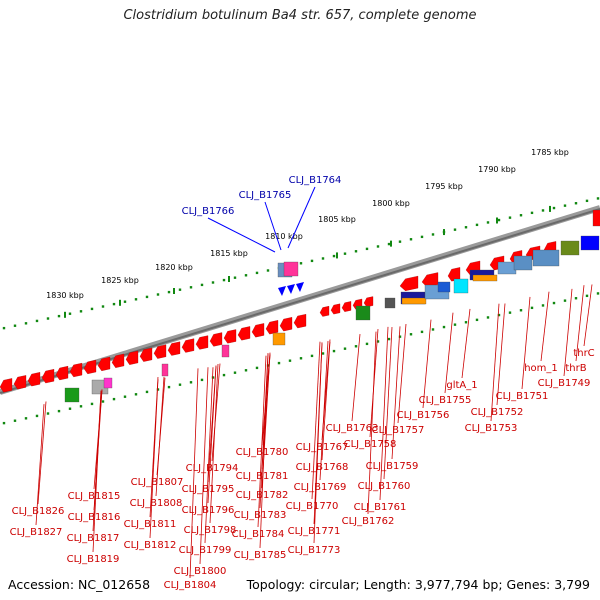  I want to click on gene-label-bottom: CLJ_B1795, so click(208, 489).